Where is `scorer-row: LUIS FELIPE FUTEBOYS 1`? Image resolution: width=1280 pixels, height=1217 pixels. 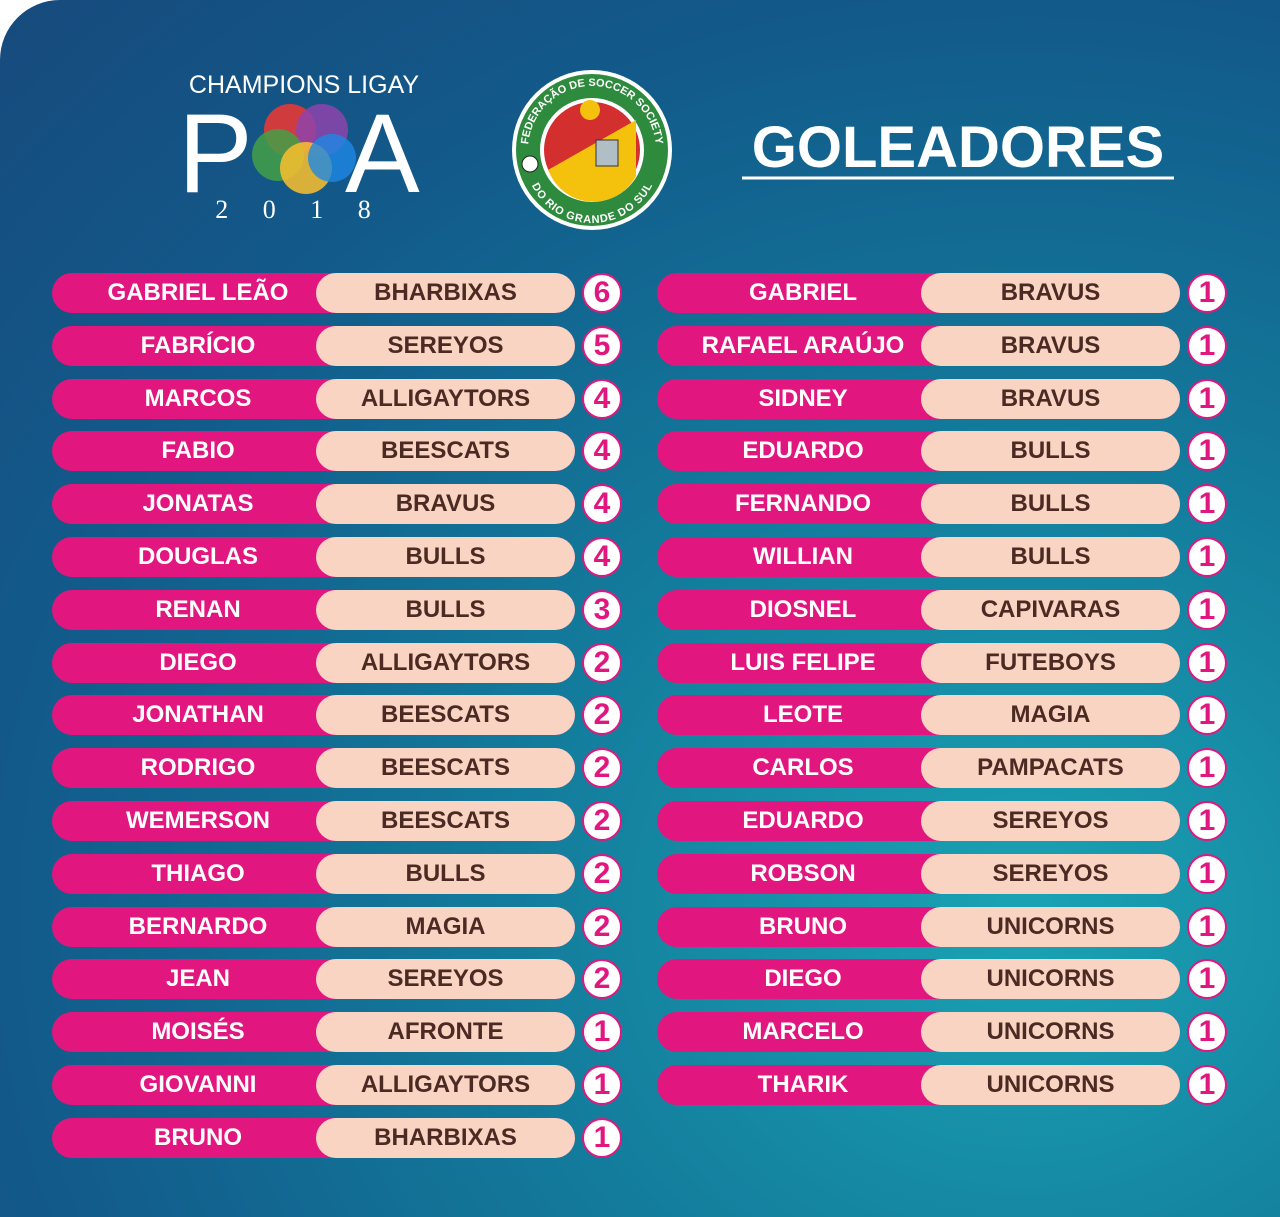
scorer-row: LUIS FELIPE FUTEBOYS 1 is located at coordinates (942, 662).